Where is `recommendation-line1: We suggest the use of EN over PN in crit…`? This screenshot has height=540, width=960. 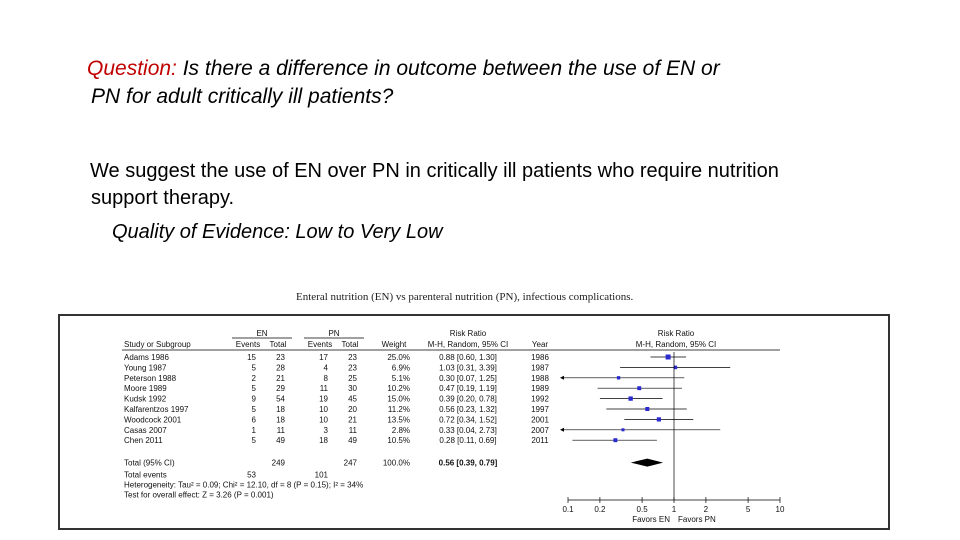
recommendation-line1: We suggest the use of EN over PN in crit… is located at coordinates (434, 171).